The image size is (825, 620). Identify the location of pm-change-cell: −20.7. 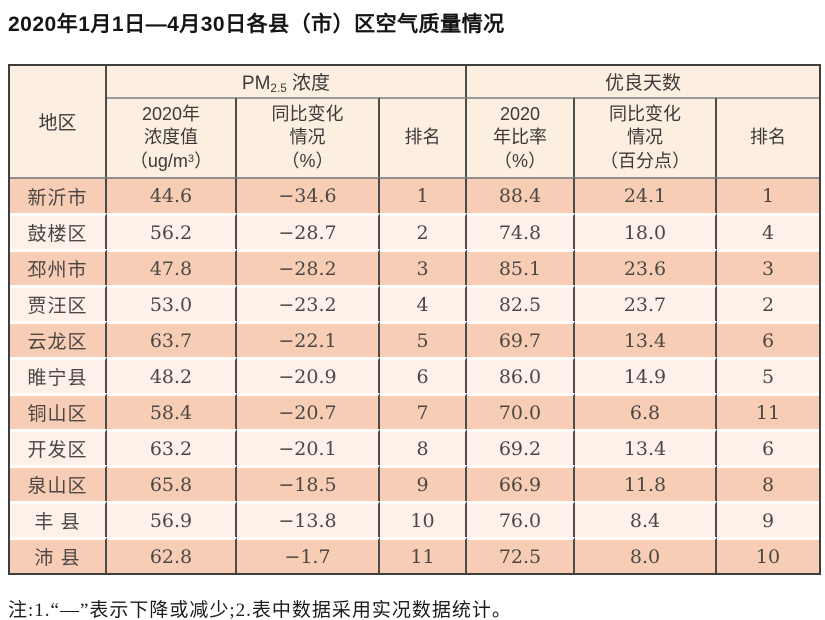
(308, 411).